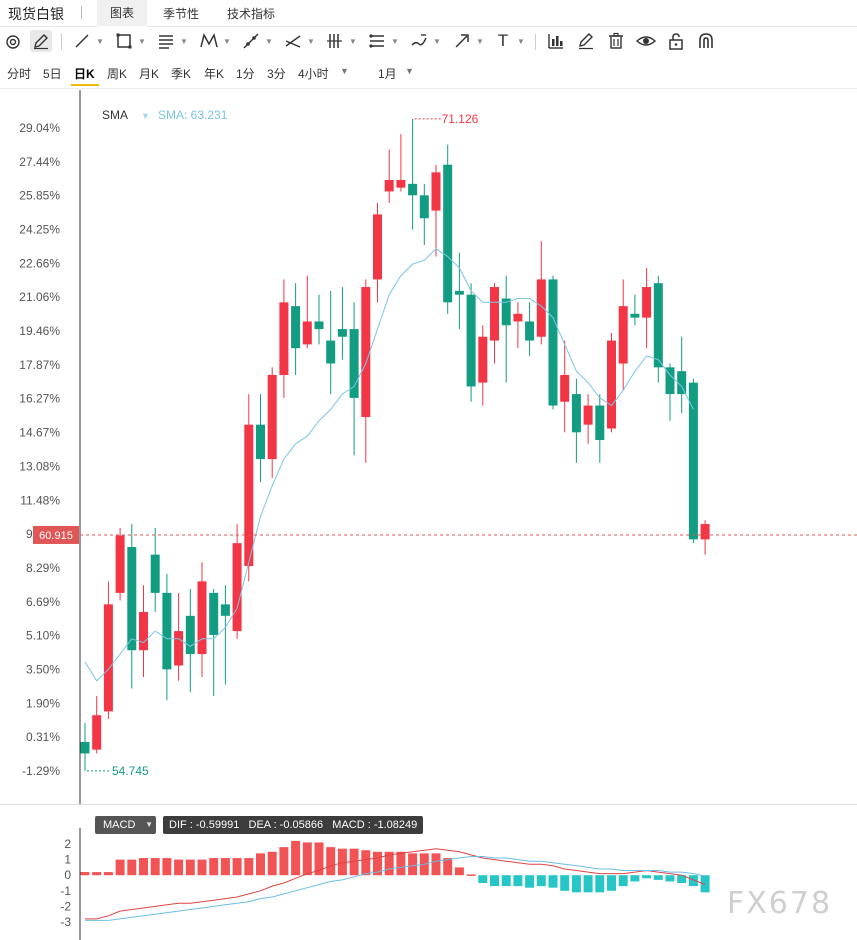  Describe the element at coordinates (377, 41) in the screenshot. I see `grid-lines-icon` at that location.